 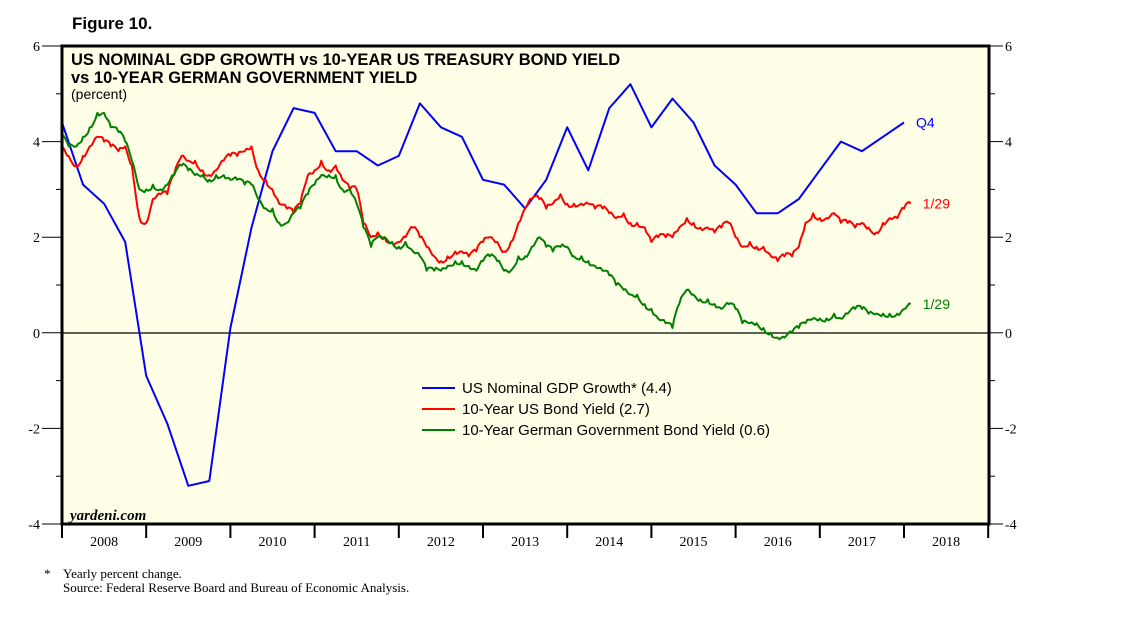 I want to click on y-axis-left: -4 -2 0 2 4 6, so click(x=45, y=286).